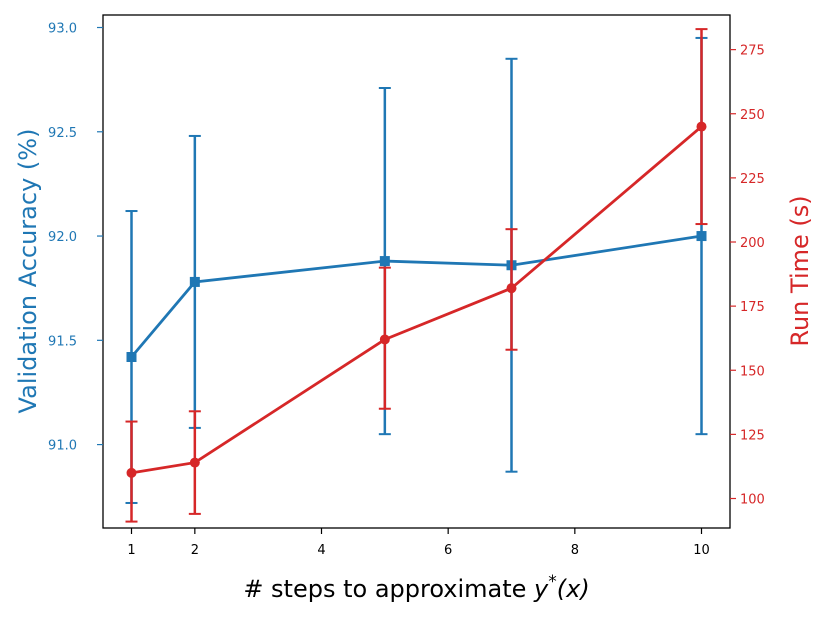 The width and height of the screenshot is (830, 623). What do you see at coordinates (701, 550) in the screenshot?
I see `x-tick-label: 10` at bounding box center [701, 550].